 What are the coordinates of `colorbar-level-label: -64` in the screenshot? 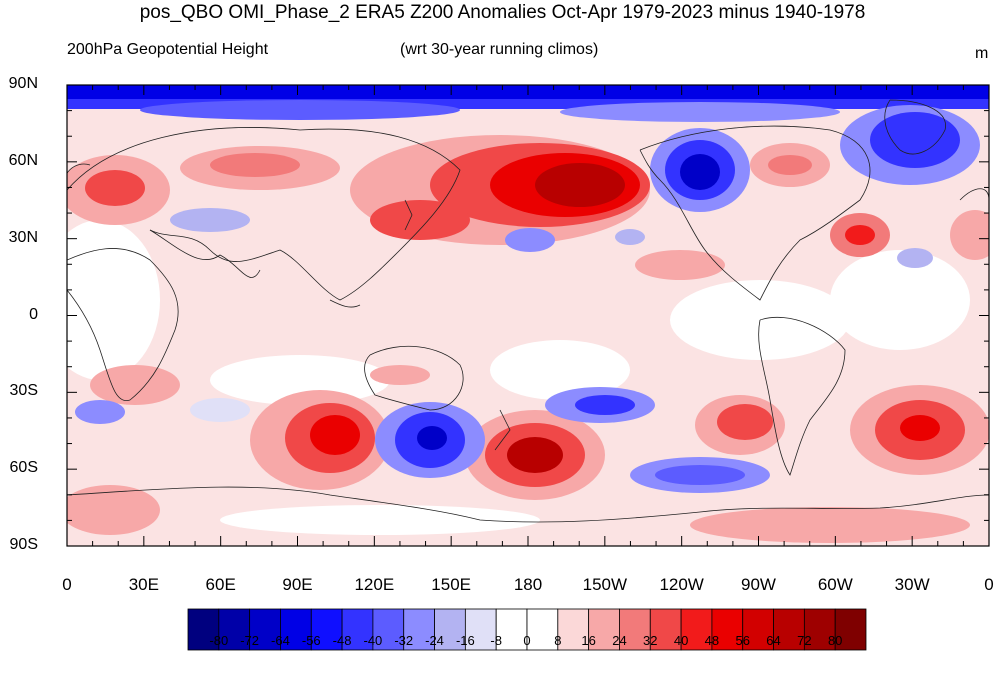 It's located at (280, 640).